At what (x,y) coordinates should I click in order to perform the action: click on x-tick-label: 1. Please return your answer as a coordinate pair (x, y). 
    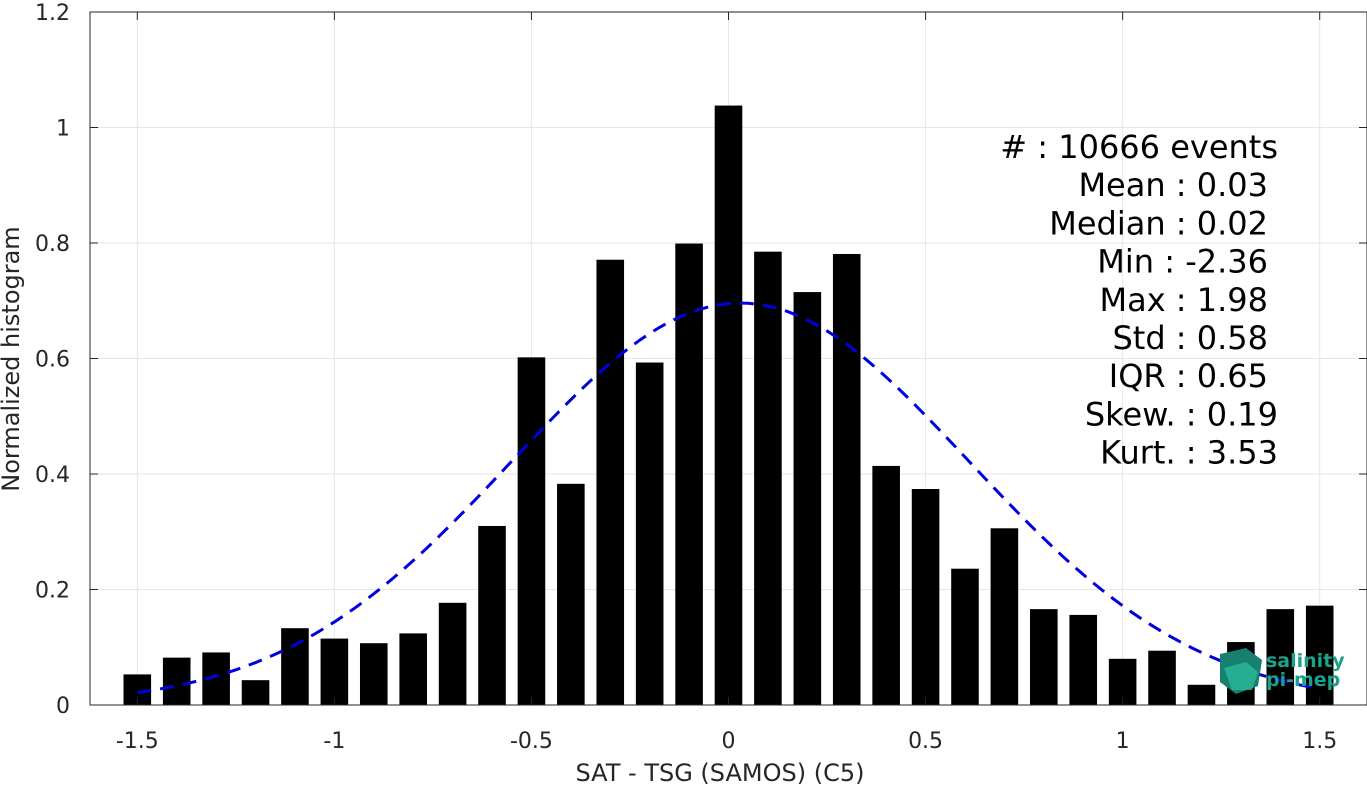
    Looking at the image, I should click on (1123, 741).